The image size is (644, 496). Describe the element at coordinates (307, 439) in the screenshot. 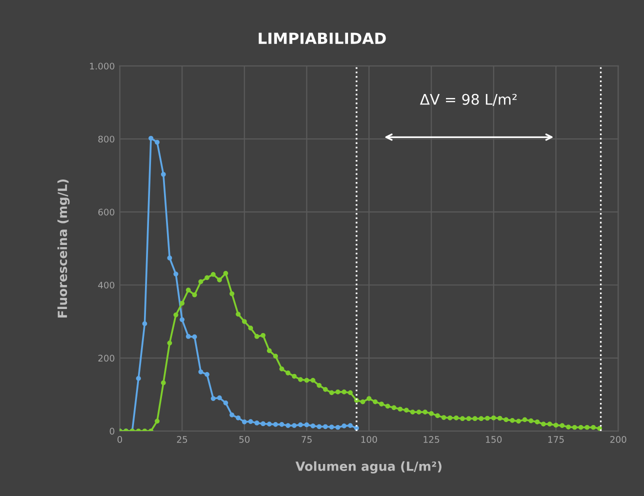

I see `x-tick-label: 75` at that location.